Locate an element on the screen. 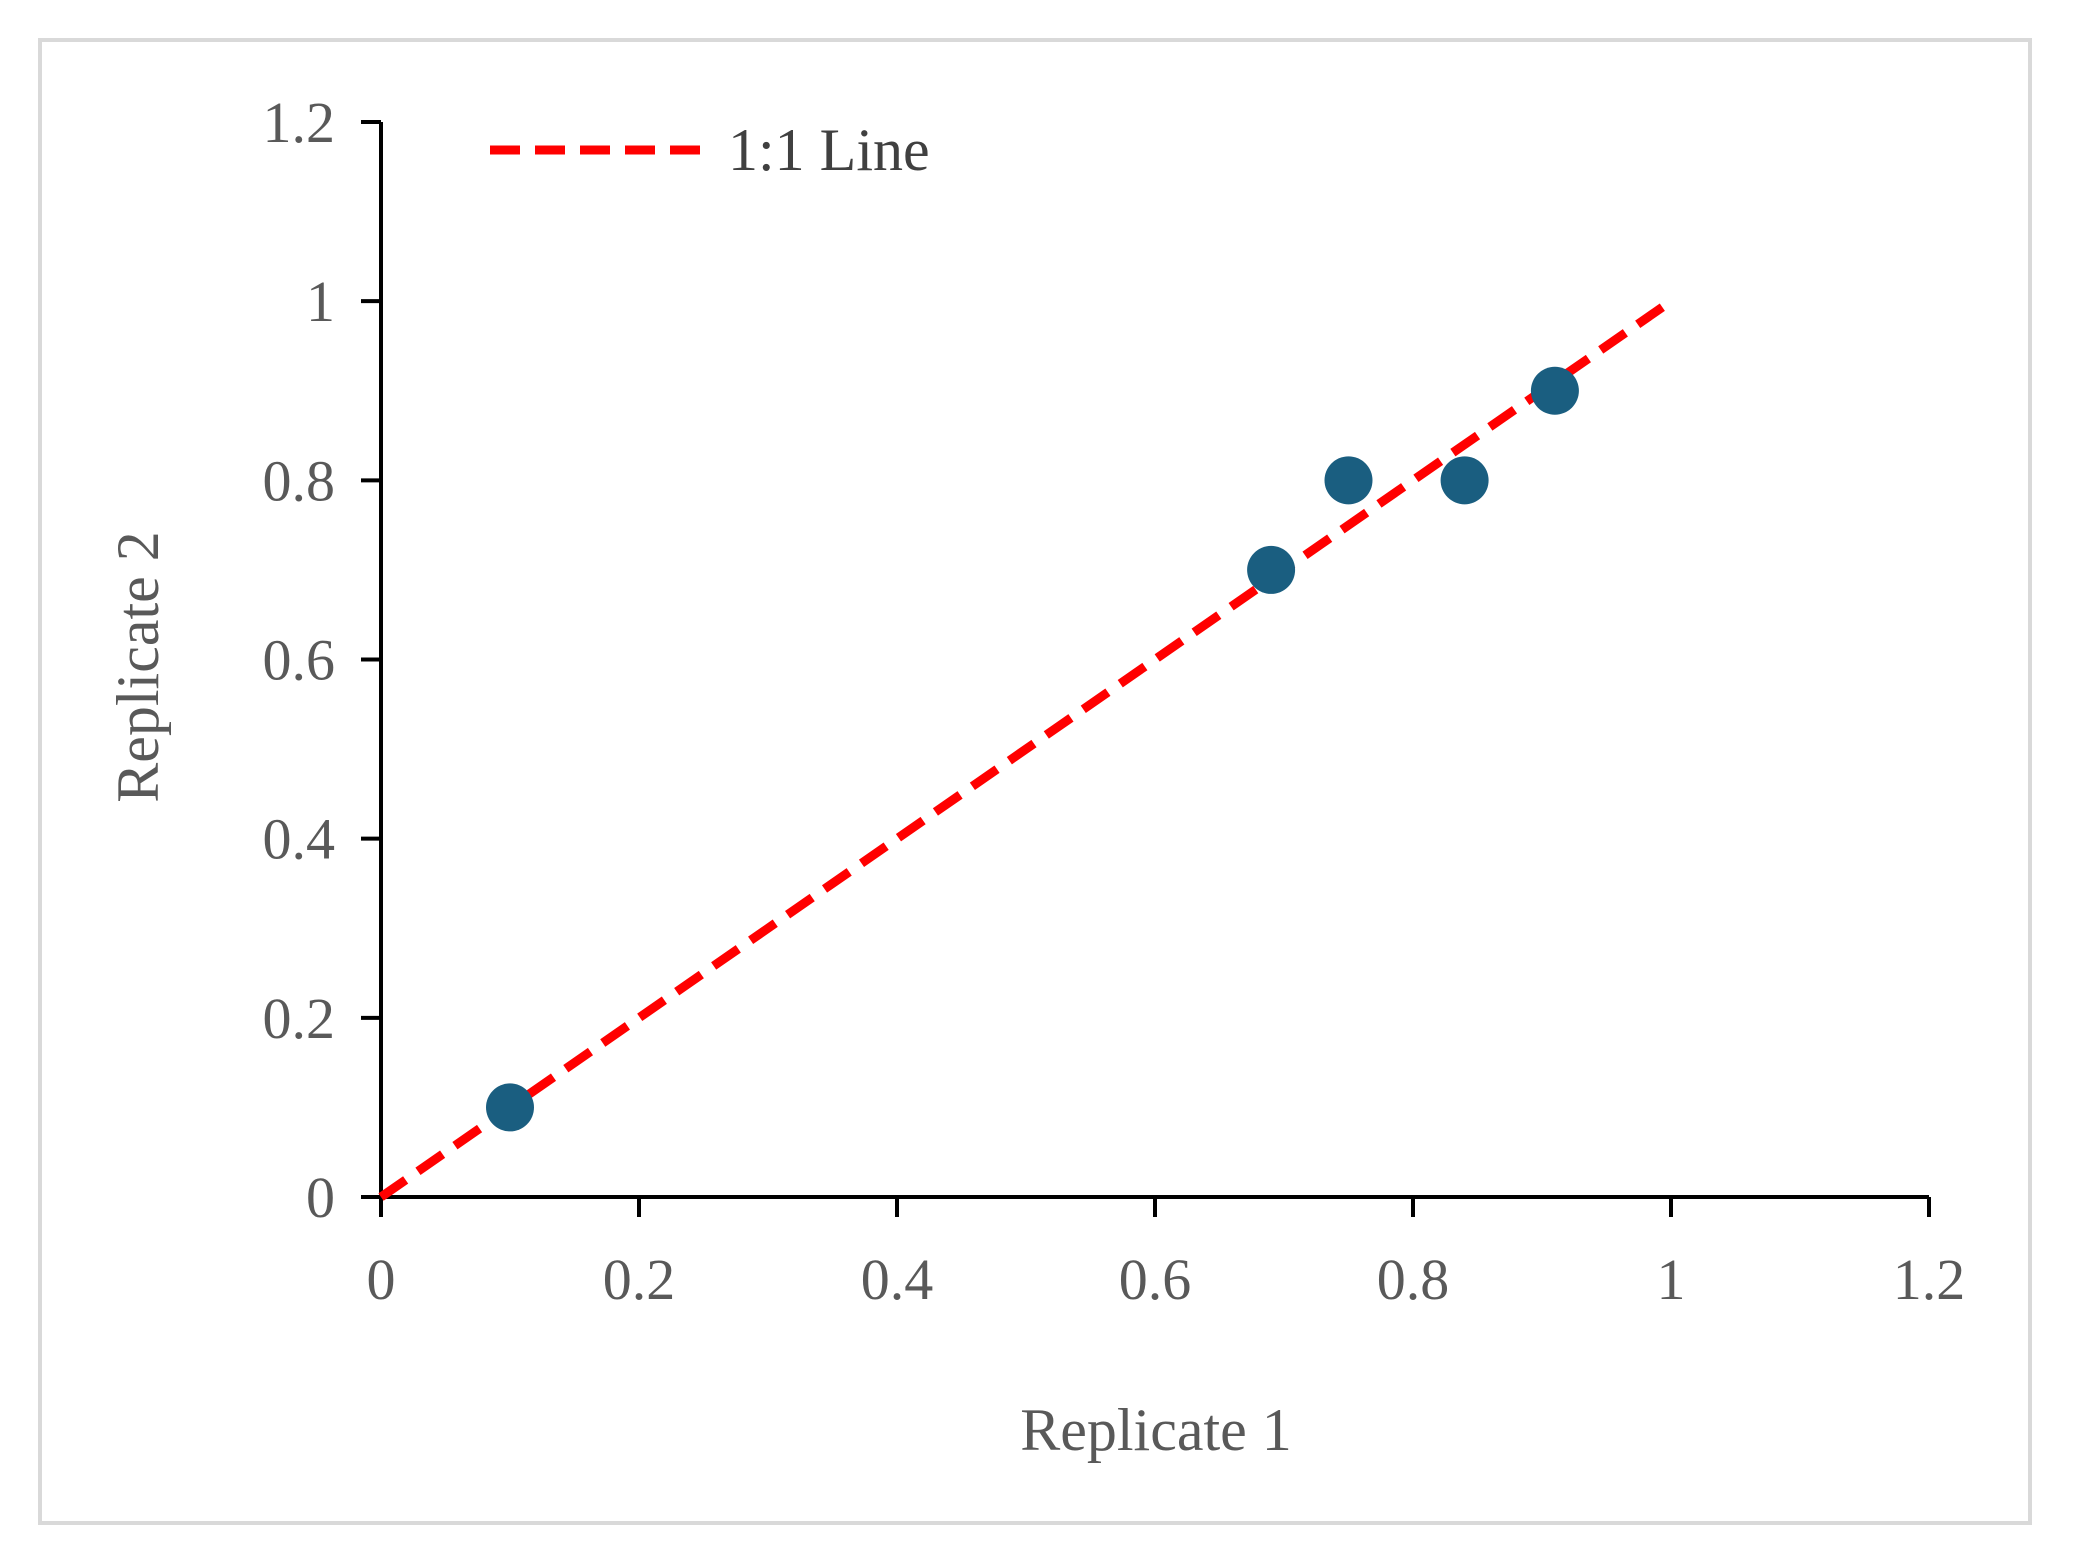 This screenshot has height=1563, width=2073. y-axis-ticks: 0 0.2 0.4 0.6 0.8 1 1.2 is located at coordinates (322, 660).